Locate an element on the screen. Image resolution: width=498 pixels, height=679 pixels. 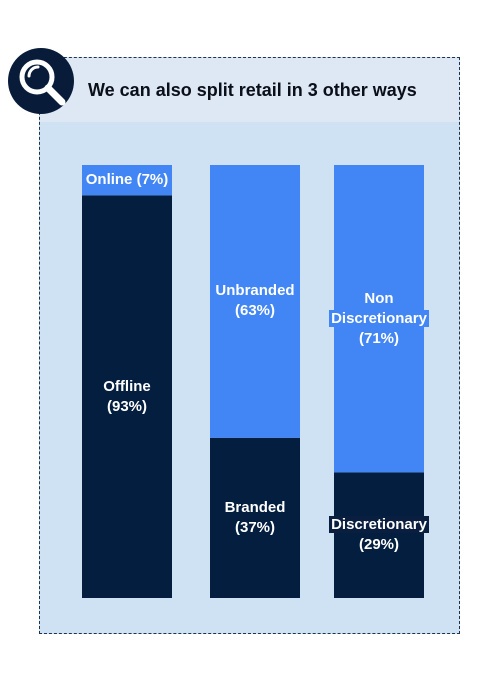
segment-label-line: (71%) is located at coordinates (378, 338).